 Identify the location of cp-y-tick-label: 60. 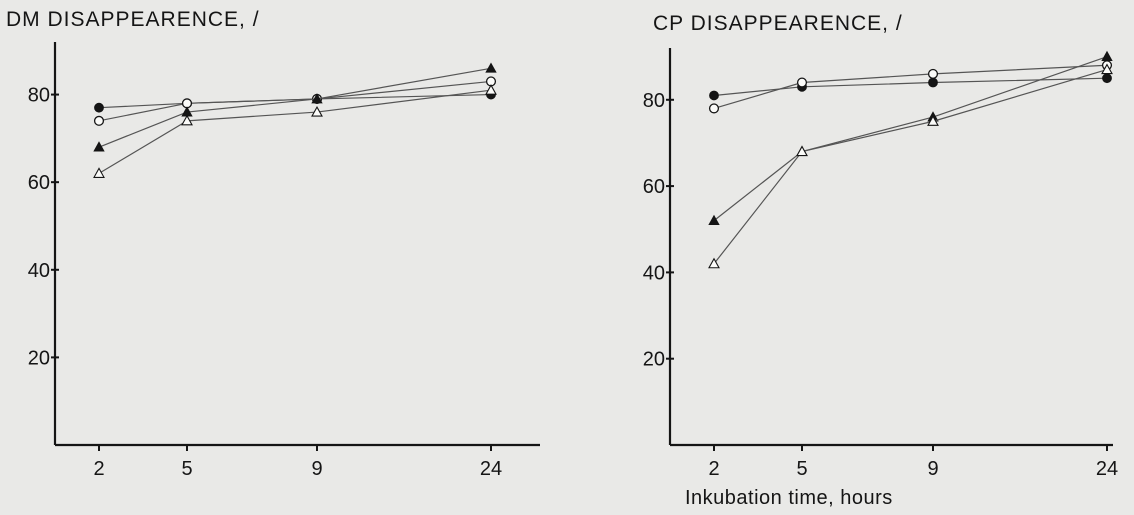
(654, 187).